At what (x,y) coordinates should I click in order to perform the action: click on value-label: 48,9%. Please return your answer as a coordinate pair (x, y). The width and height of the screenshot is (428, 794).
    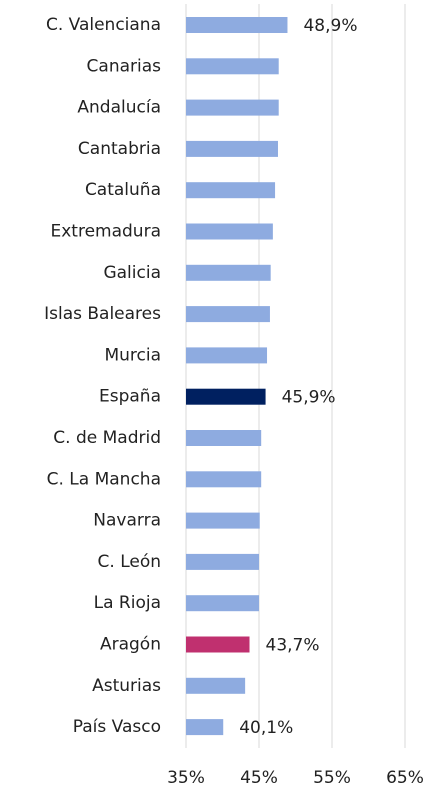
    Looking at the image, I should click on (330, 26).